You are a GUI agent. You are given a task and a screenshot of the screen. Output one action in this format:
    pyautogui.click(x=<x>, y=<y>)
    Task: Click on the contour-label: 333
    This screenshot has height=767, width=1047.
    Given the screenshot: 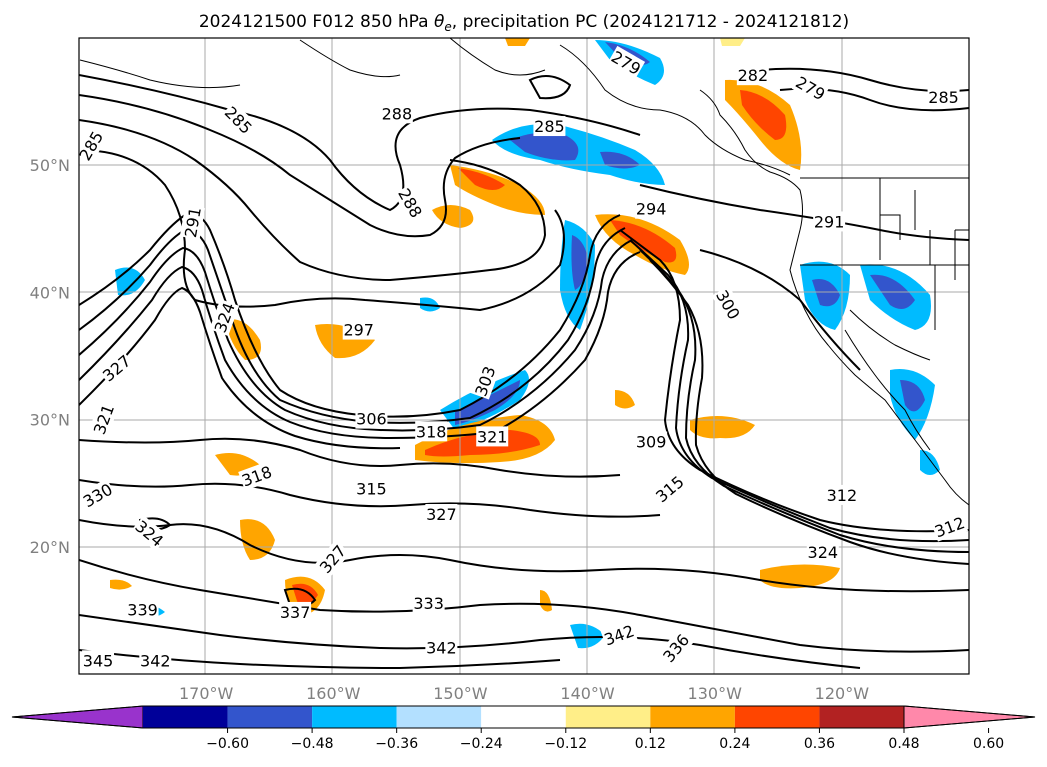 What is the action you would take?
    pyautogui.click(x=428, y=603)
    